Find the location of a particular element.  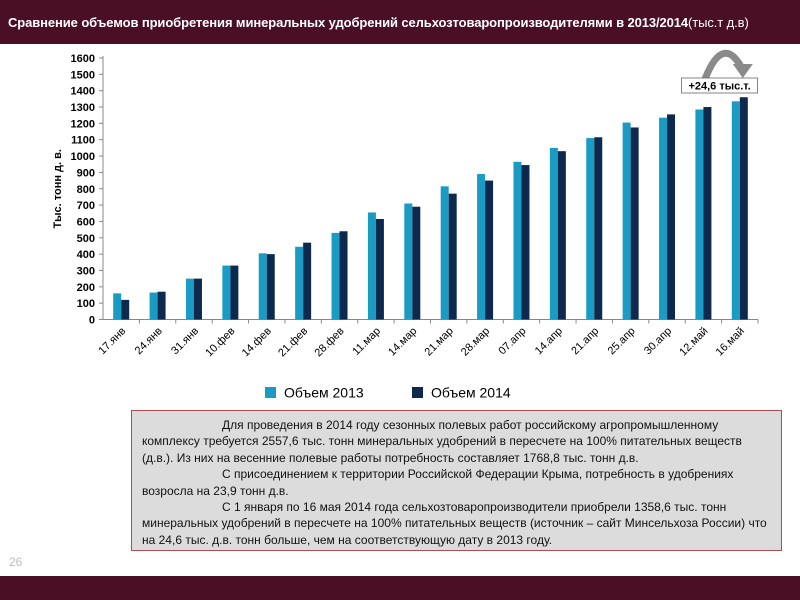

x-tick-label: 28.фев is located at coordinates (329, 342).